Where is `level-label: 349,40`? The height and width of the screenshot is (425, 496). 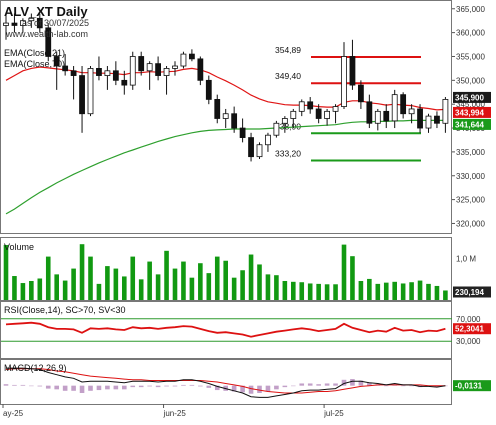 level-label: 349,40 is located at coordinates (288, 76).